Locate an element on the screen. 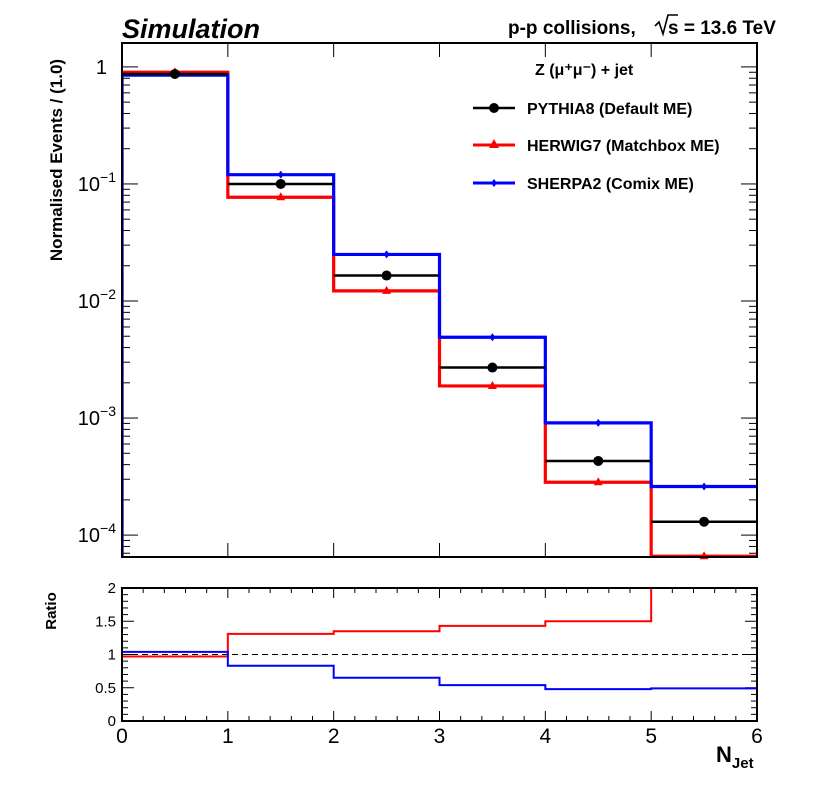 The image size is (814, 806). ratio-y-tick-label: 2 is located at coordinates (112, 588).